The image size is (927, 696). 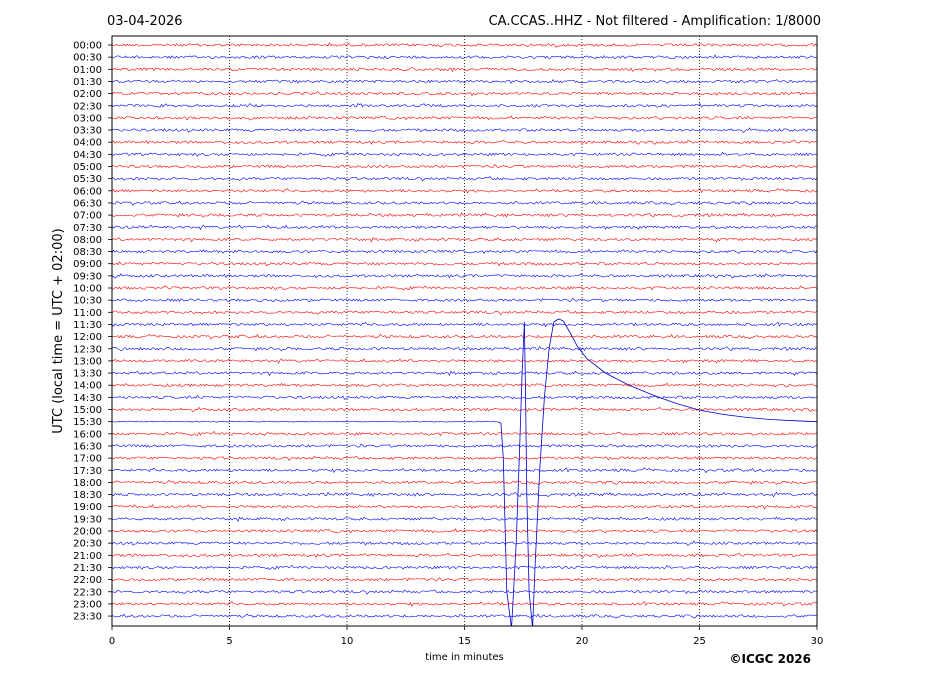 What do you see at coordinates (87, 532) in the screenshot?
I see `row-label: 20:00` at bounding box center [87, 532].